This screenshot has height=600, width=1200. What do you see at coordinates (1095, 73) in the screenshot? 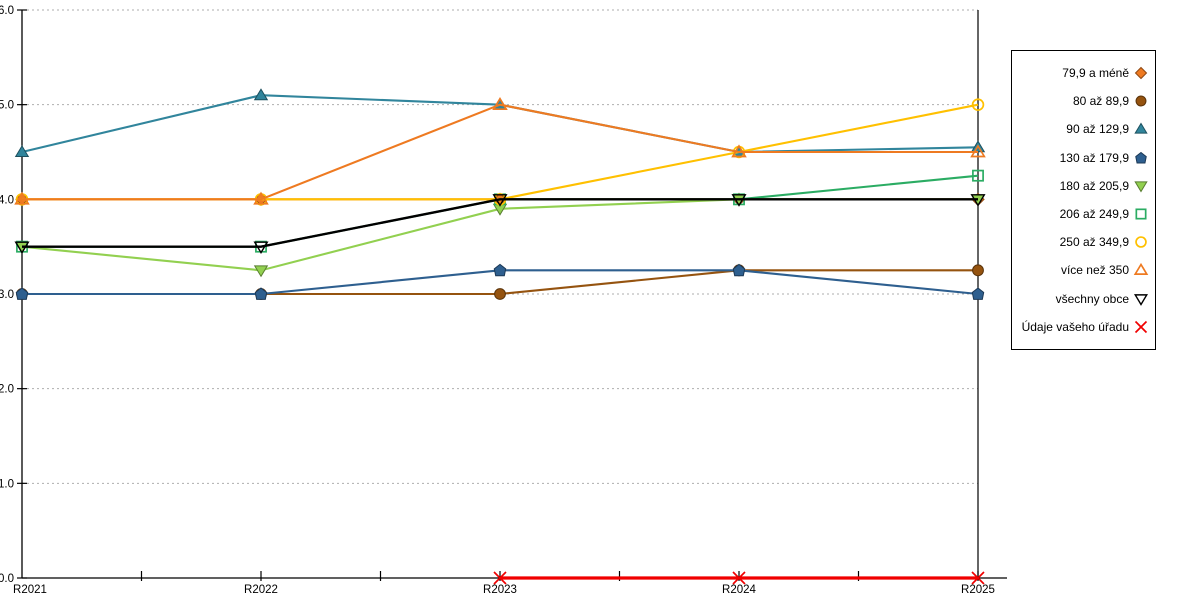
I see `legend-label: 79,9 a méně` at bounding box center [1095, 73].